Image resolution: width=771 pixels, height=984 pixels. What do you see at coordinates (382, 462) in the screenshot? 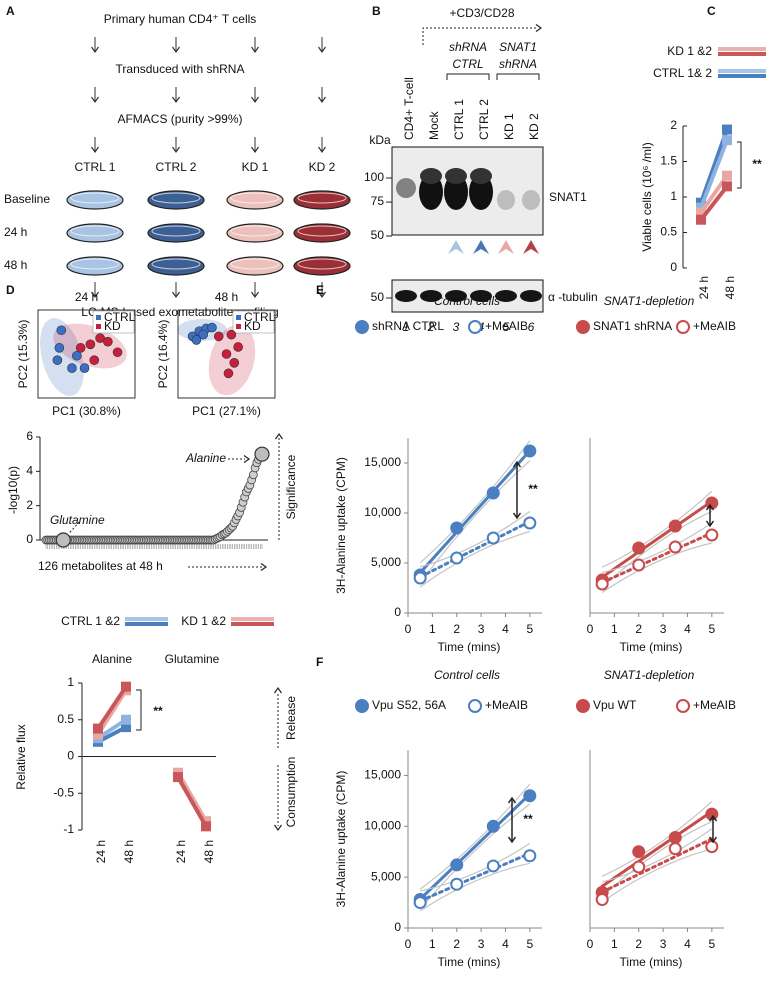
I see `y-tick-label: 15,000` at bounding box center [382, 462].